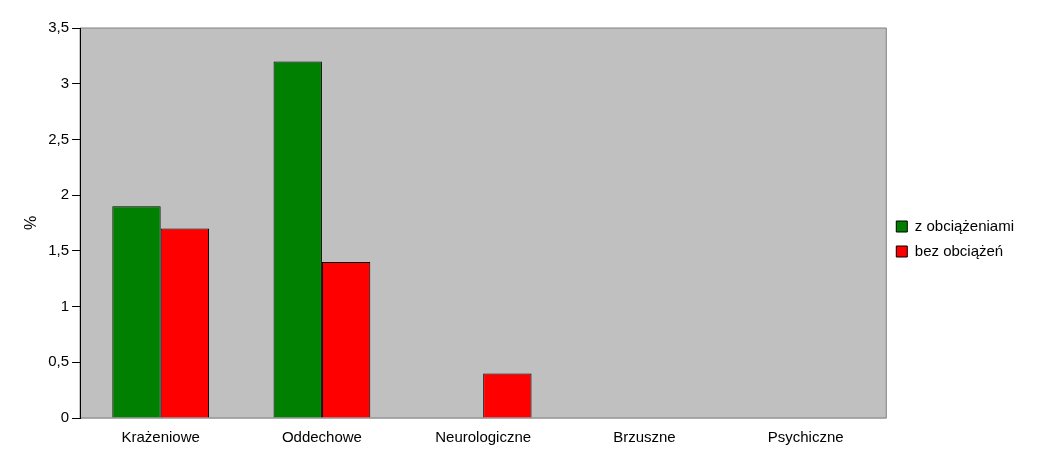 The height and width of the screenshot is (463, 1042). What do you see at coordinates (65, 417) in the screenshot?
I see `y-tick-label: 0` at bounding box center [65, 417].